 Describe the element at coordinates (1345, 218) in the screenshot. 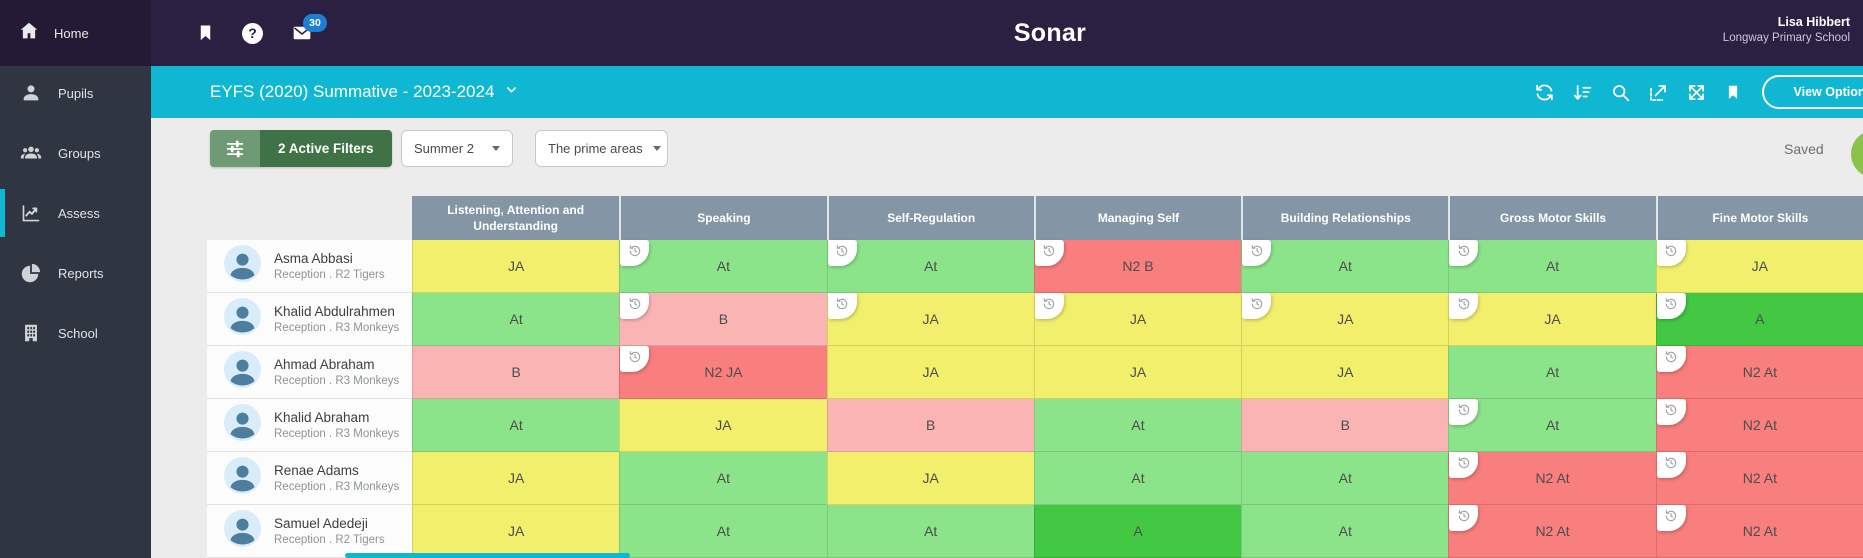

I see `column-header: Building Relationships` at that location.